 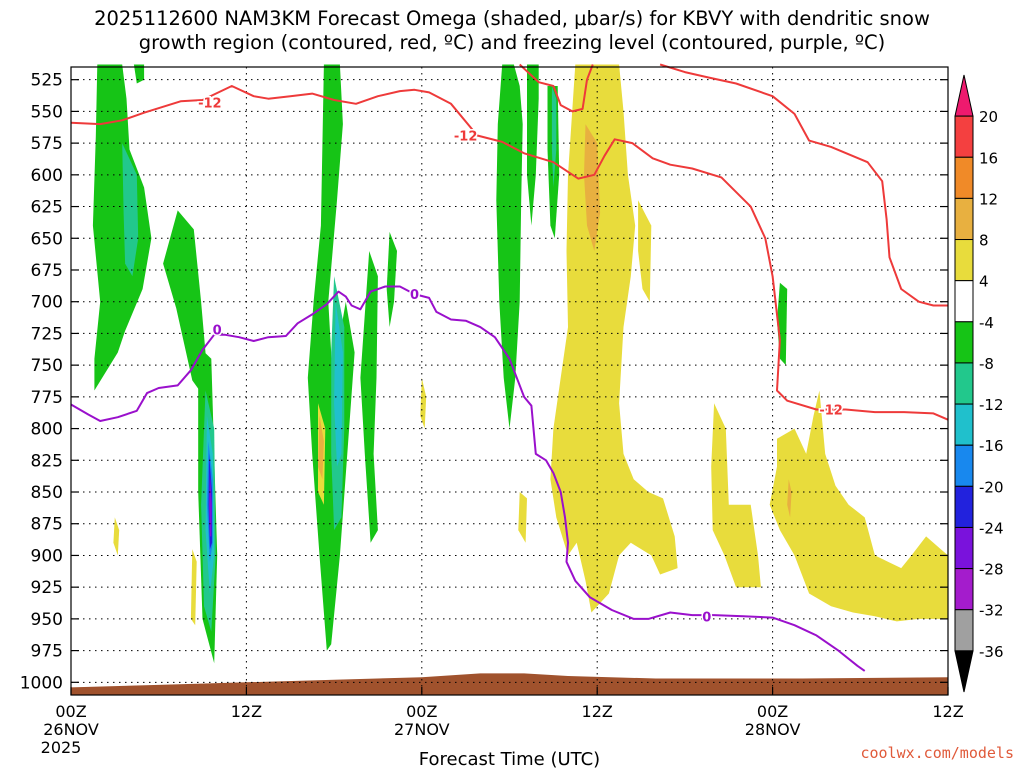 I want to click on colorbar-label: 16, so click(x=988, y=158).